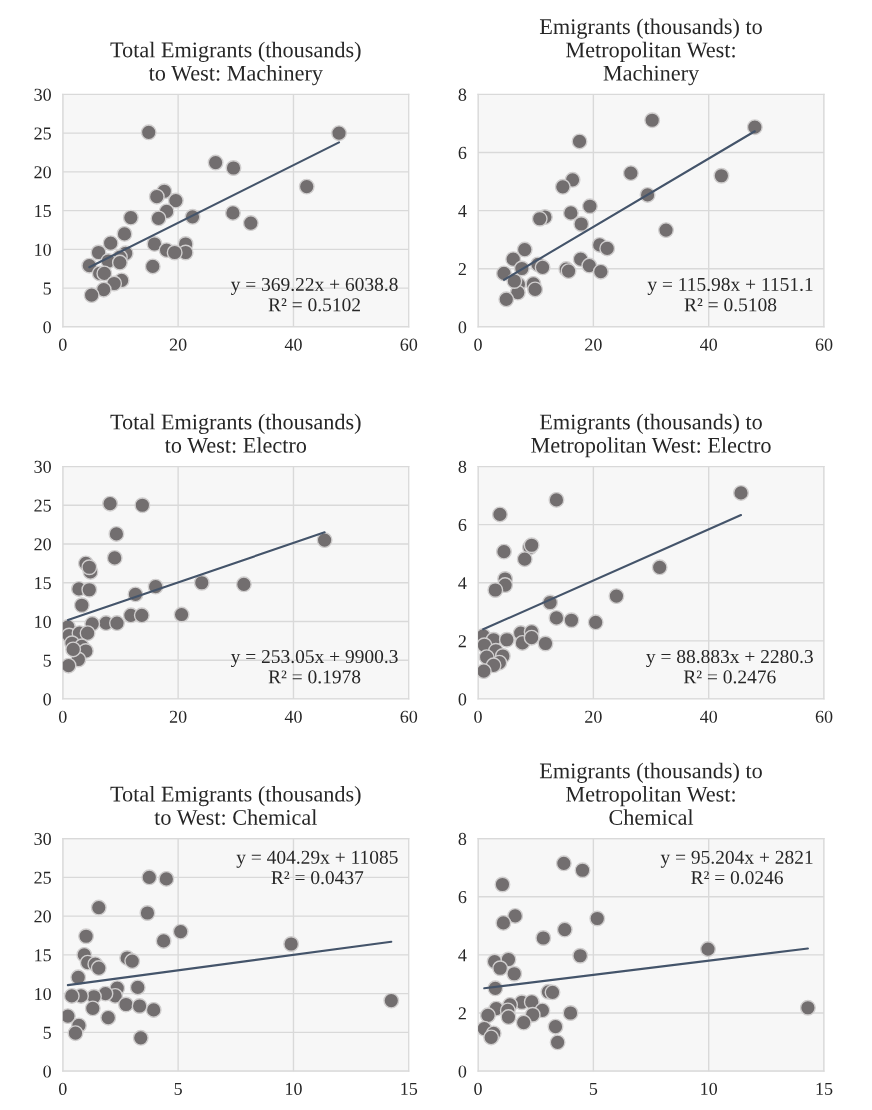 This screenshot has height=1110, width=872. What do you see at coordinates (651, 435) in the screenshot?
I see `chart-title: Emigrants (thousands) to Metropolitan West: Electro` at bounding box center [651, 435].